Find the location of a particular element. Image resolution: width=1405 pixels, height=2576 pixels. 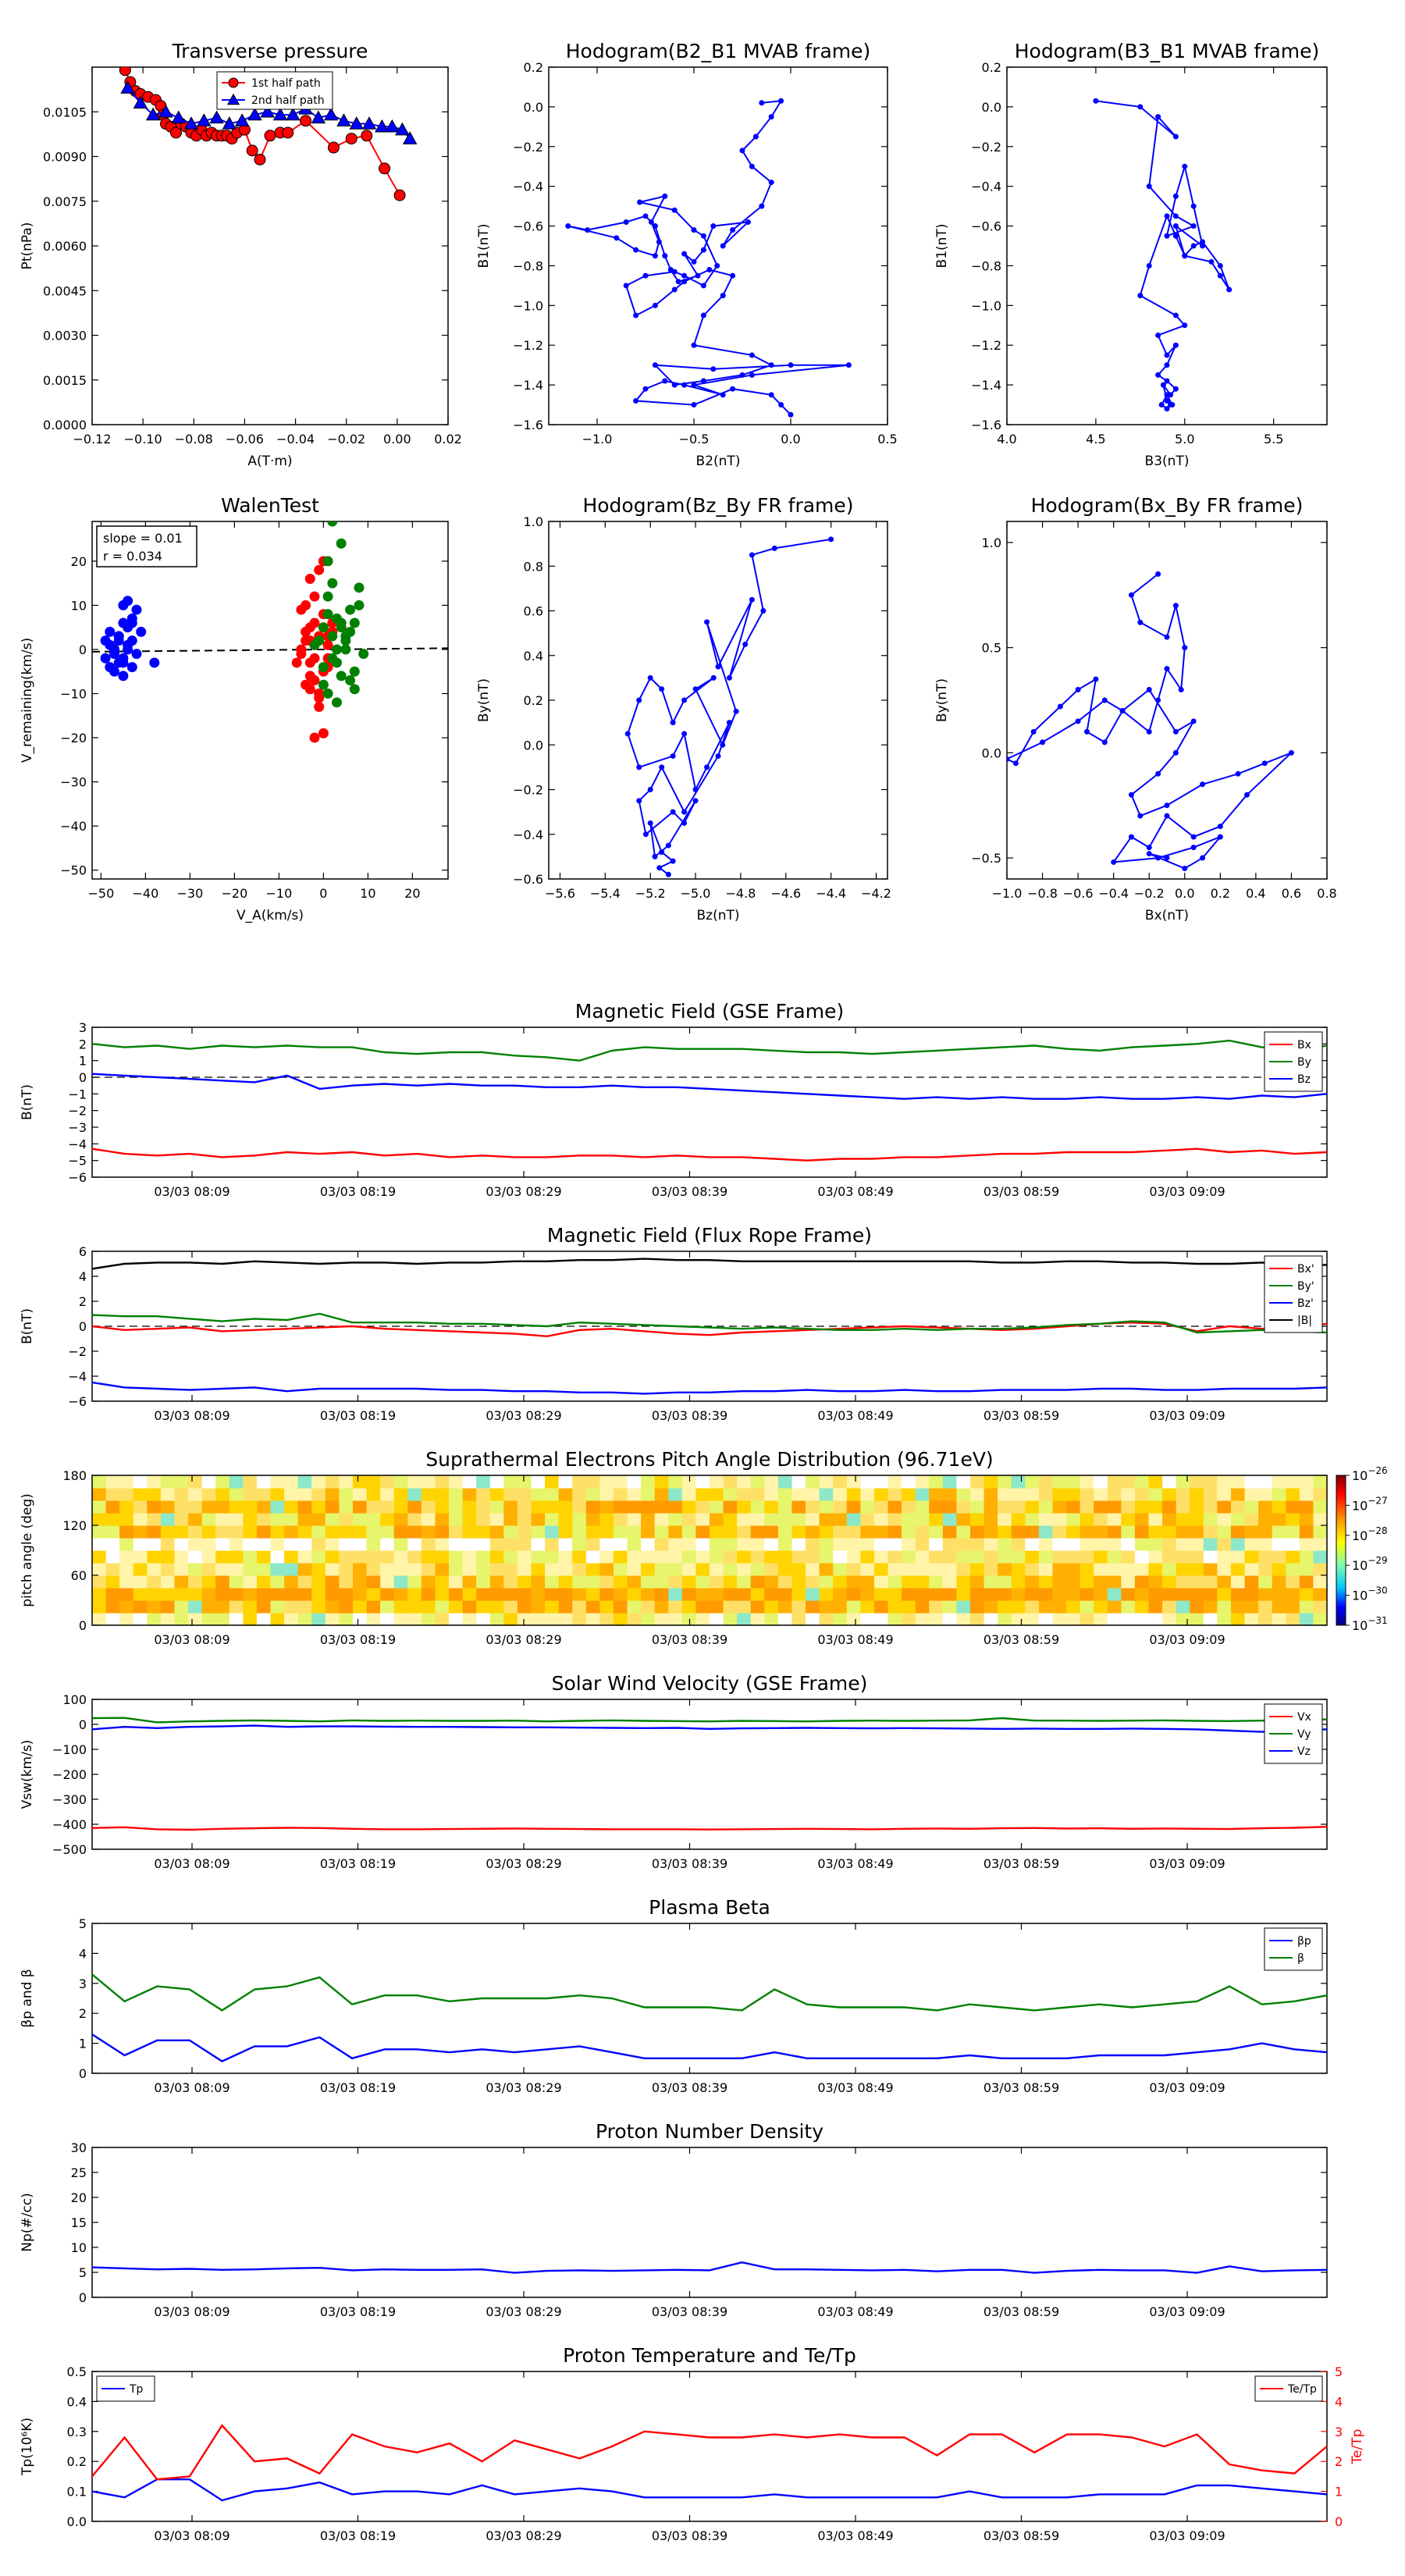

x-tick-label: 03/03 08:09 is located at coordinates (191, 1863).